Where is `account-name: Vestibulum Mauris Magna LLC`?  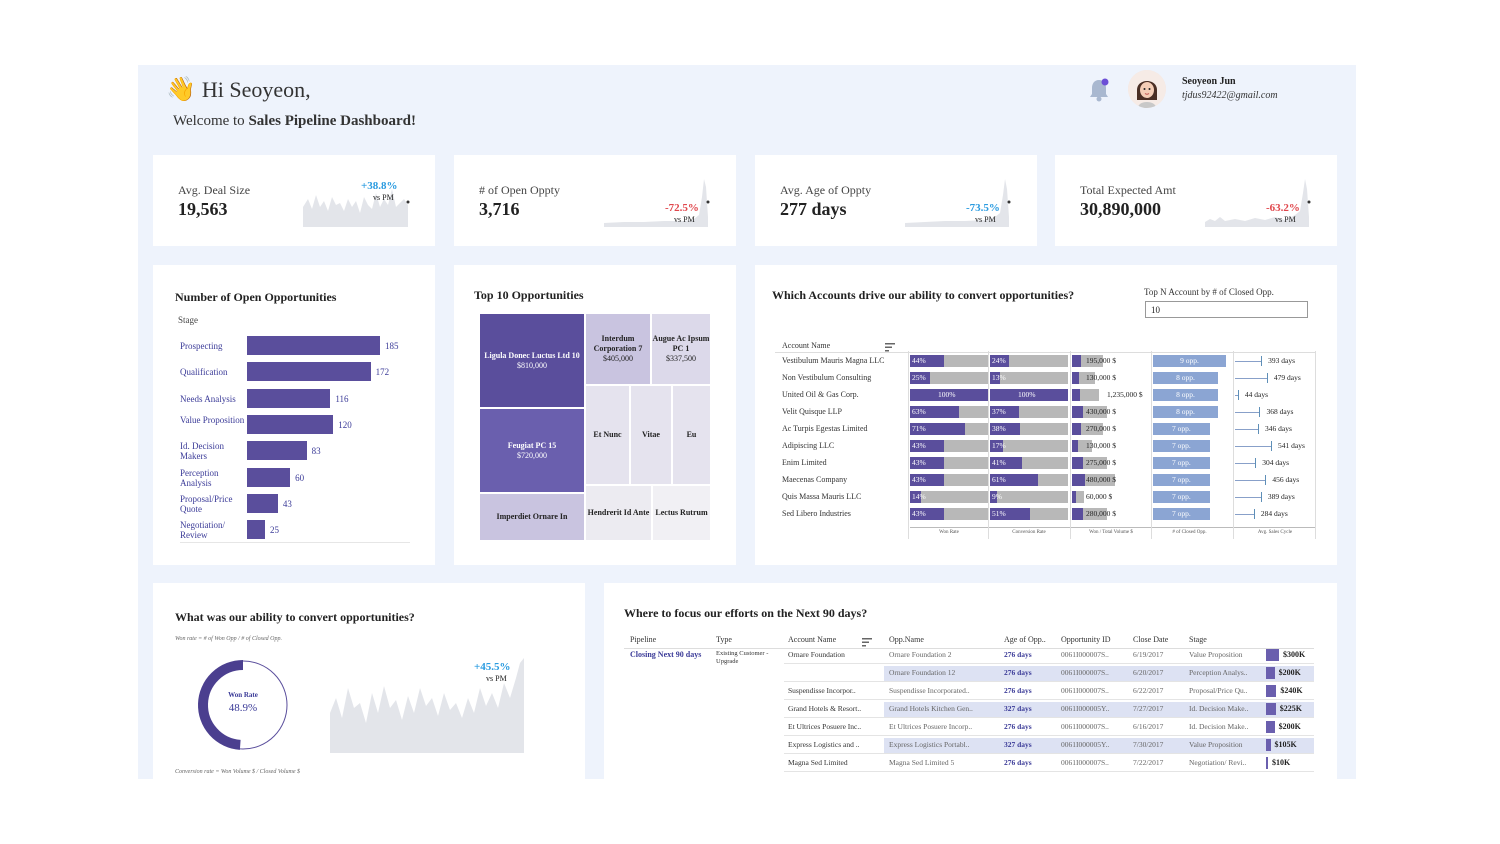 account-name: Vestibulum Mauris Magna LLC is located at coordinates (833, 360).